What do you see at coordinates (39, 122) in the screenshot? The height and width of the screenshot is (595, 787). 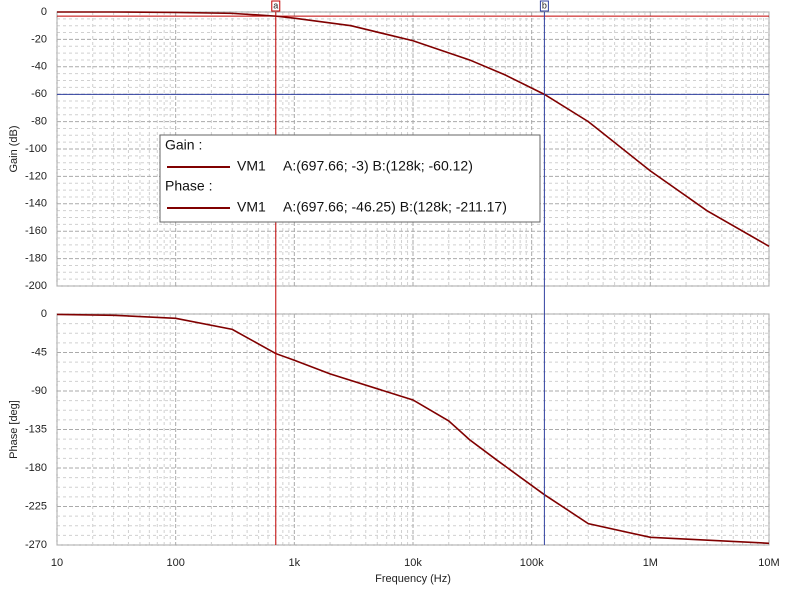 I see `y-tick-label: -80` at bounding box center [39, 122].